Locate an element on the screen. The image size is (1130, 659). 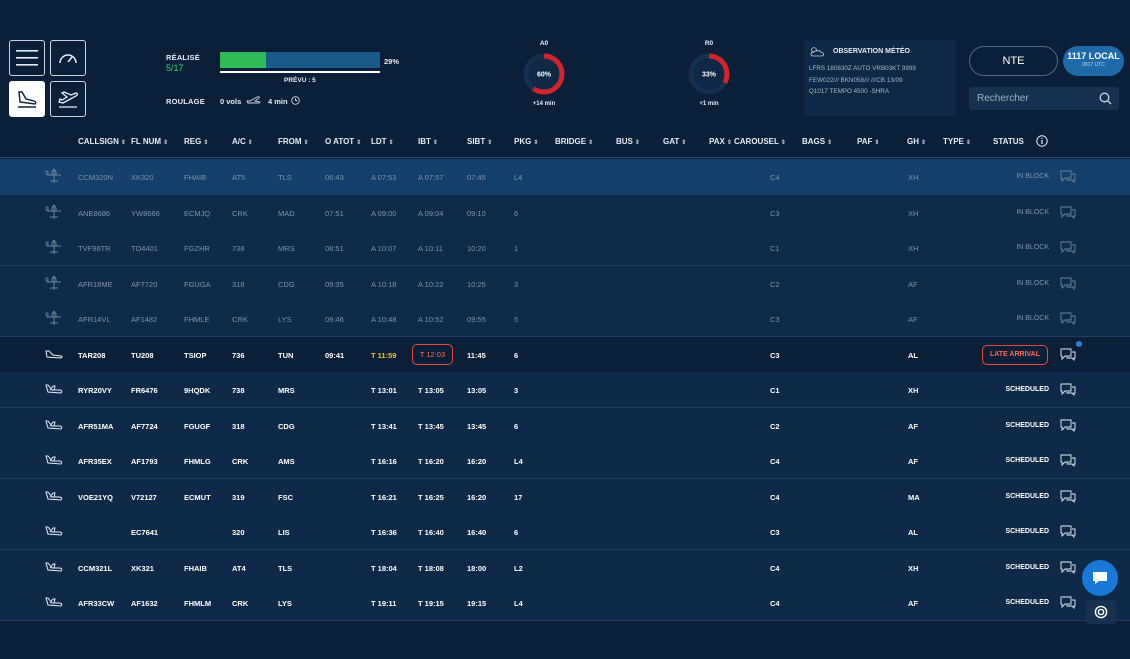
cell-pkg: 3 is located at coordinates (516, 390).